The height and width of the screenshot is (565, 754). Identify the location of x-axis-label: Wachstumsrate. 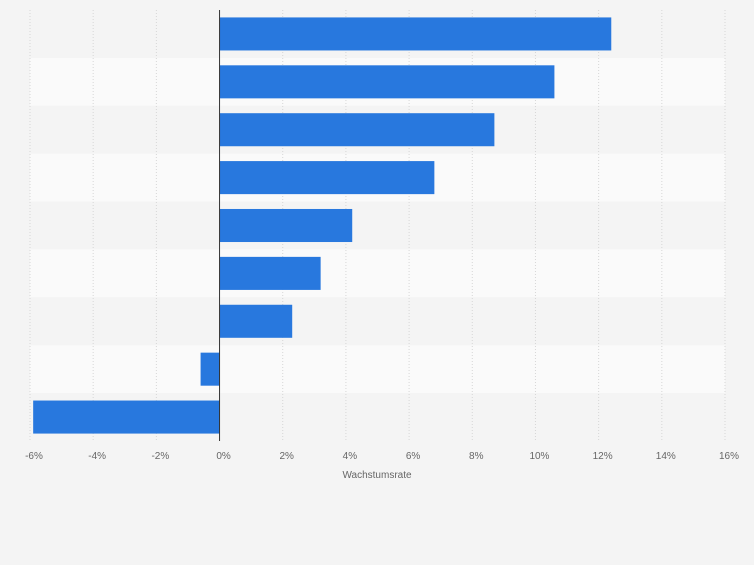
(377, 475).